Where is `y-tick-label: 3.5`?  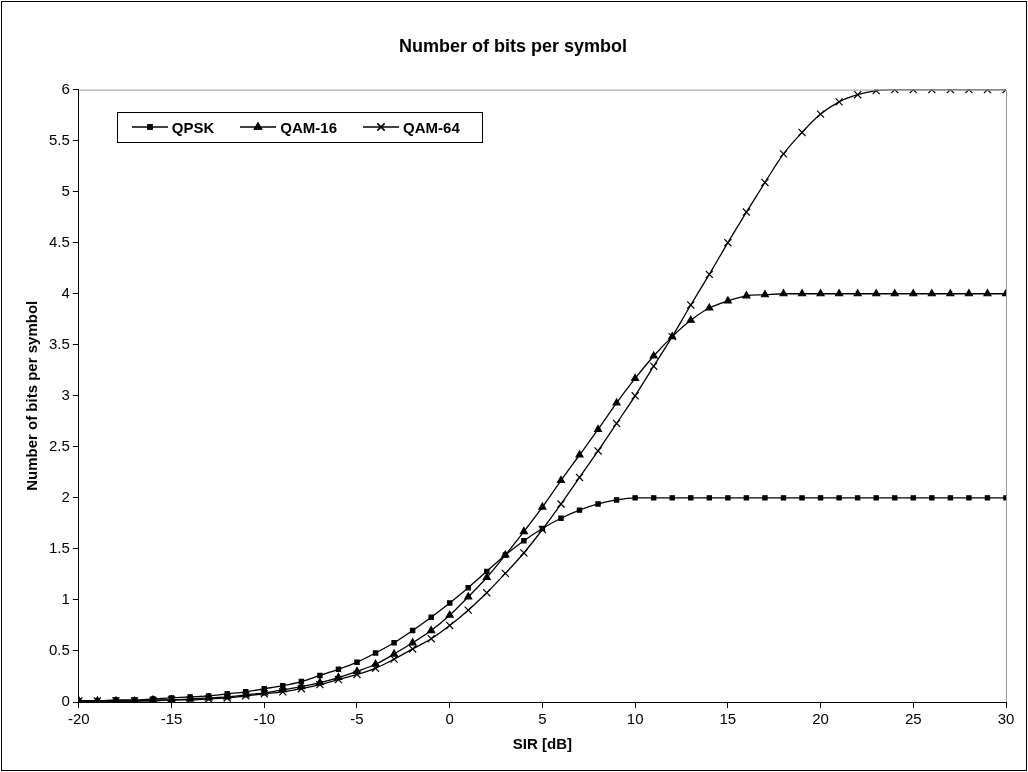 y-tick-label: 3.5 is located at coordinates (59, 343).